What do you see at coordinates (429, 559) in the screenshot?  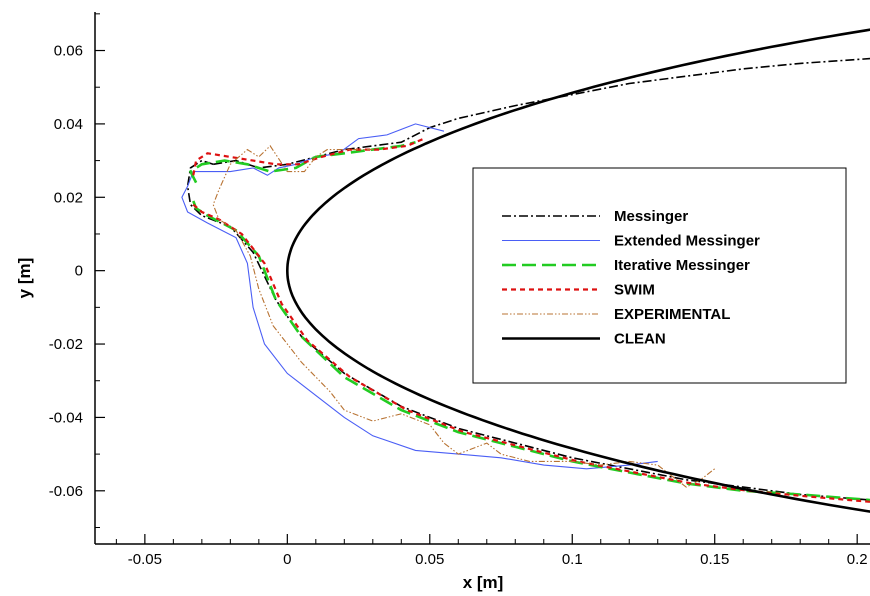 I see `x-tick-label: 0.05` at bounding box center [429, 559].